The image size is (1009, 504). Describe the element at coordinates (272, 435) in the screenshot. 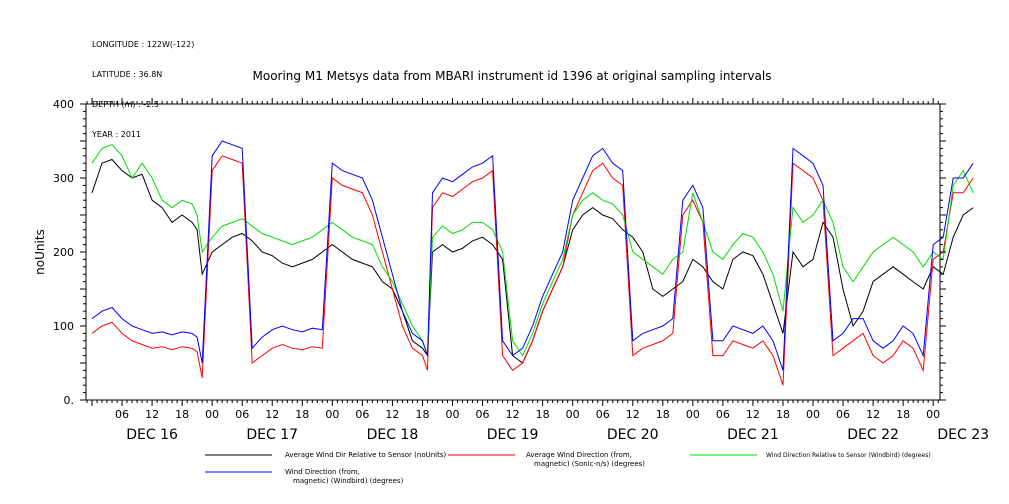

I see `x-day-label: DEC 17` at that location.